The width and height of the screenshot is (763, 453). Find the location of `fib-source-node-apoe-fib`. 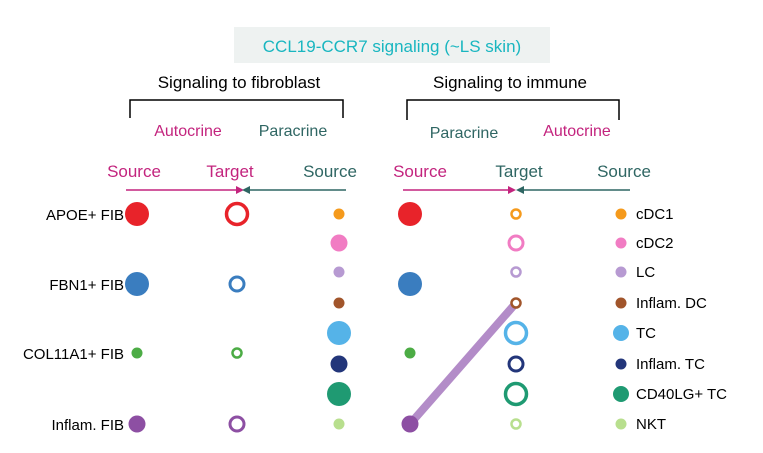

fib-source-node-apoe-fib is located at coordinates (137, 214).